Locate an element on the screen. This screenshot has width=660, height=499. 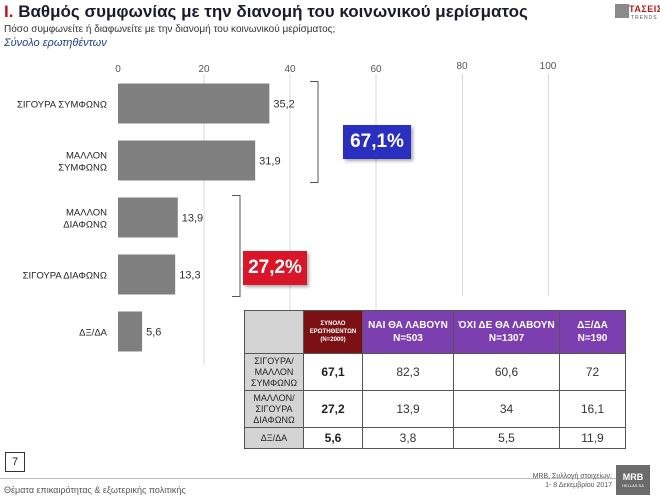
logo-mark-icon is located at coordinates (622, 11).